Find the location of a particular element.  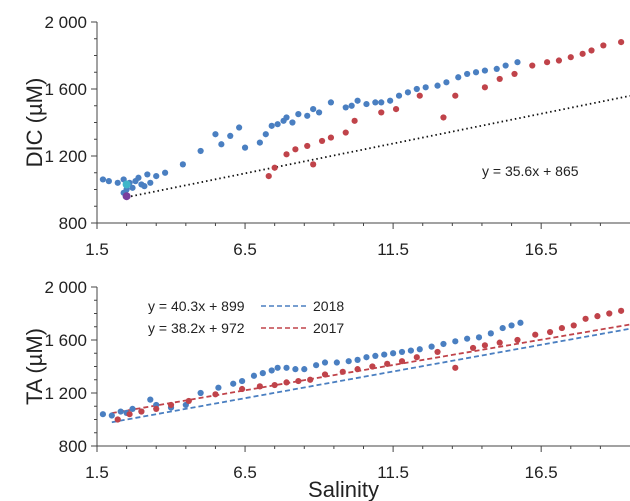

legend-2018-label: 2018 is located at coordinates (328, 306).